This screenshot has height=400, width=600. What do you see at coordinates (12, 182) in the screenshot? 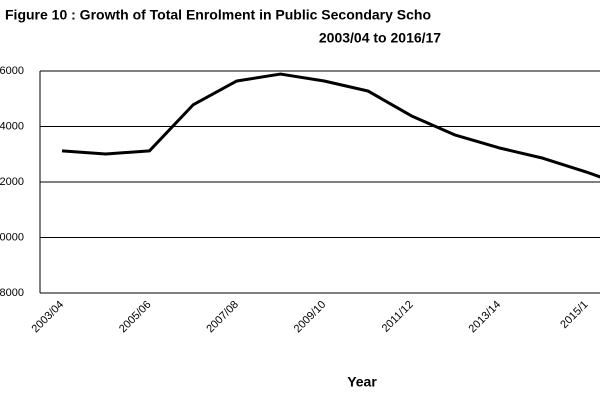
I see `y-tick-label: 2000` at bounding box center [12, 182].